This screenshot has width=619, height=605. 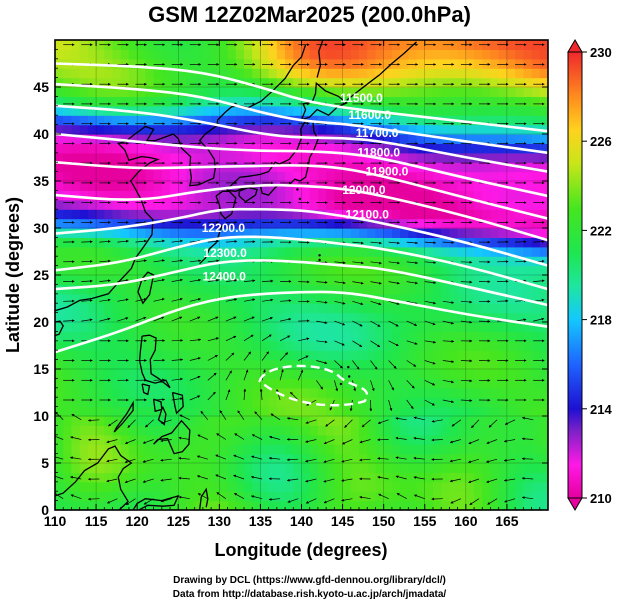 I want to click on contour-label: 11900.0, so click(x=387, y=171).